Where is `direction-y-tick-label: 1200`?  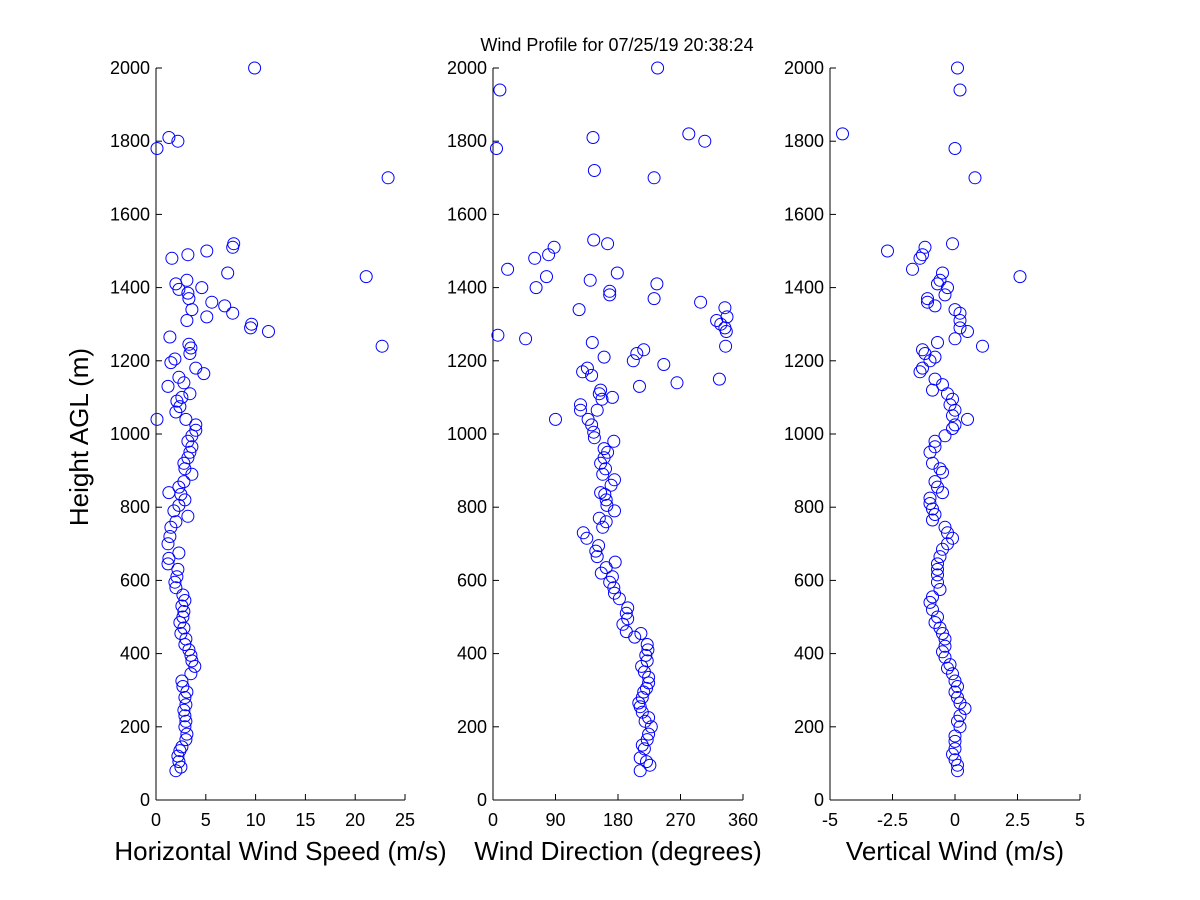 direction-y-tick-label: 1200 is located at coordinates (467, 361).